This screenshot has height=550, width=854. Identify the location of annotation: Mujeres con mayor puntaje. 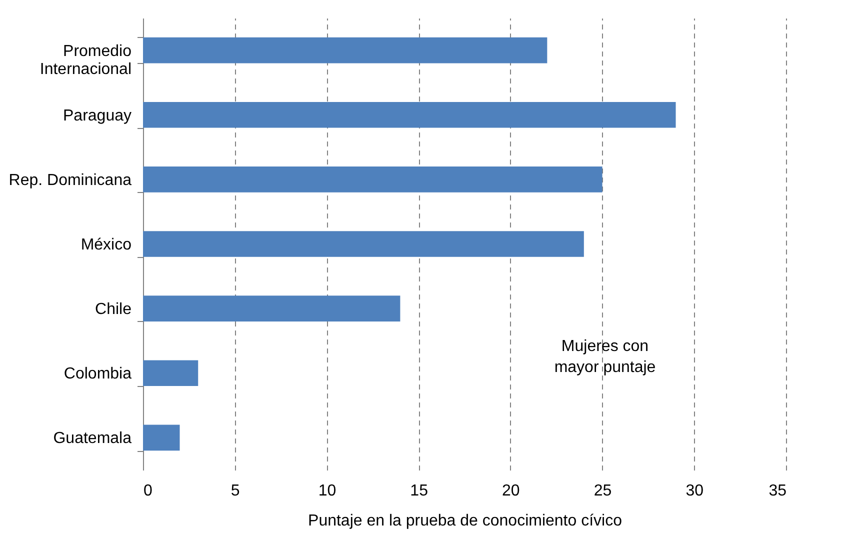
(605, 357).